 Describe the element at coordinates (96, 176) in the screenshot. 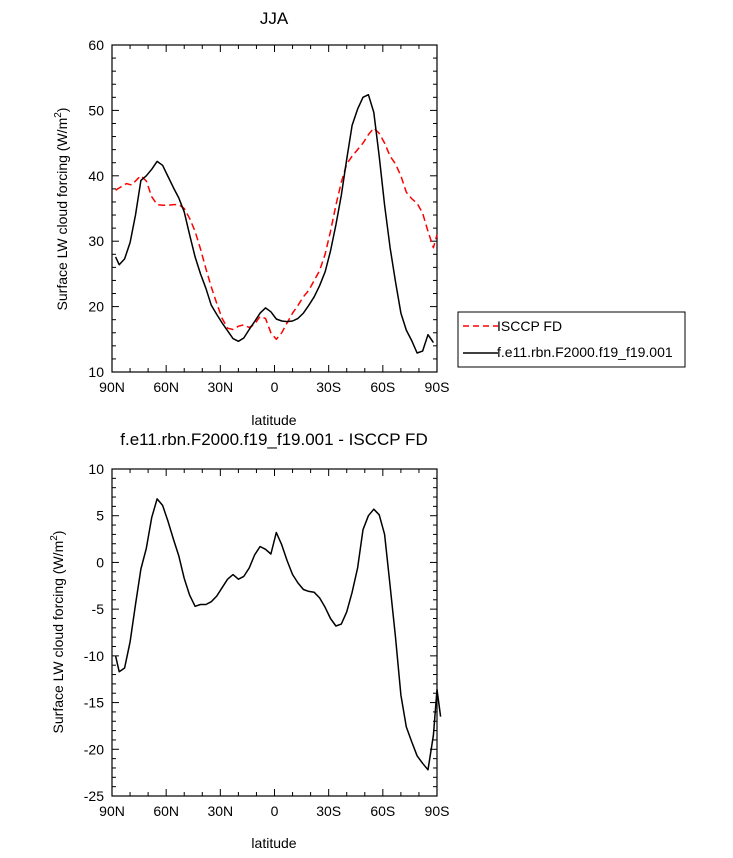

I see `y-tick-label: 40` at that location.